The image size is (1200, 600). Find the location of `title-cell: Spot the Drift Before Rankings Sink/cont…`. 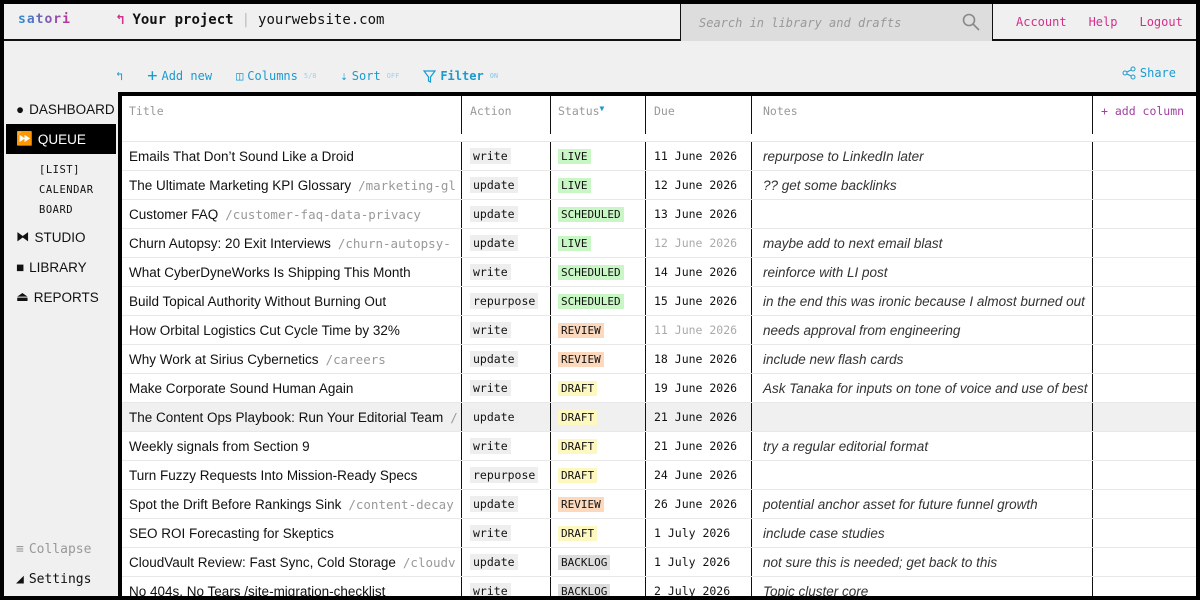

title-cell: Spot the Drift Before Rankings Sink/cont… is located at coordinates (292, 504).